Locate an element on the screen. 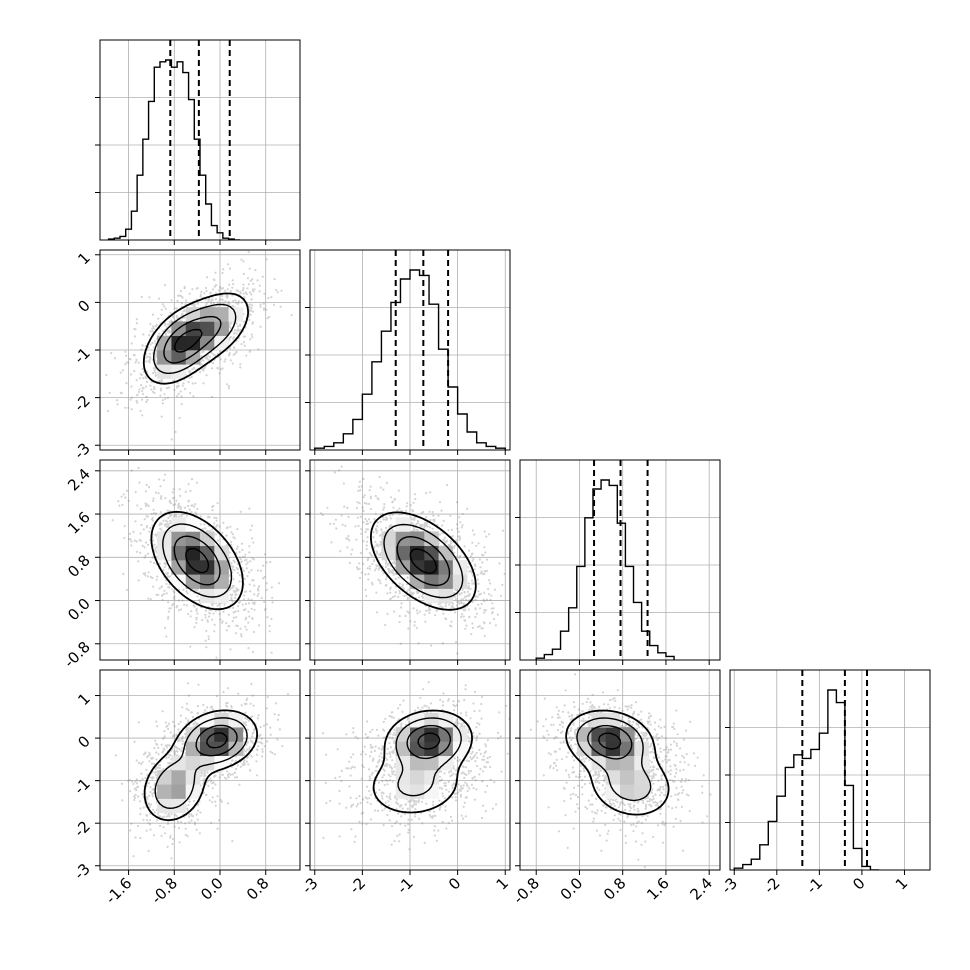  panel-frame is located at coordinates (200, 770).